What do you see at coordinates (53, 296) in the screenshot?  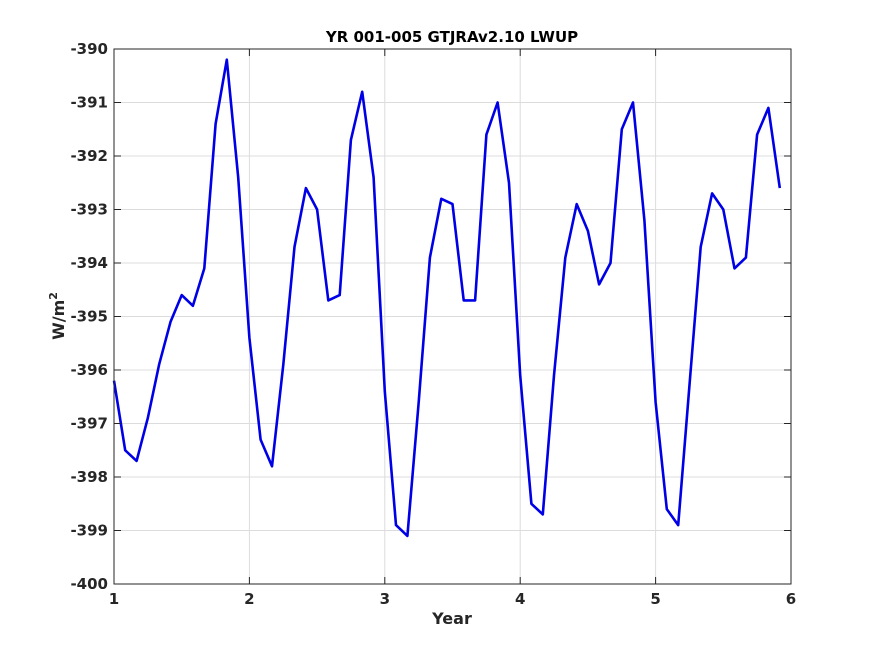 I see `y-axis-label-superscript: 2` at bounding box center [53, 296].